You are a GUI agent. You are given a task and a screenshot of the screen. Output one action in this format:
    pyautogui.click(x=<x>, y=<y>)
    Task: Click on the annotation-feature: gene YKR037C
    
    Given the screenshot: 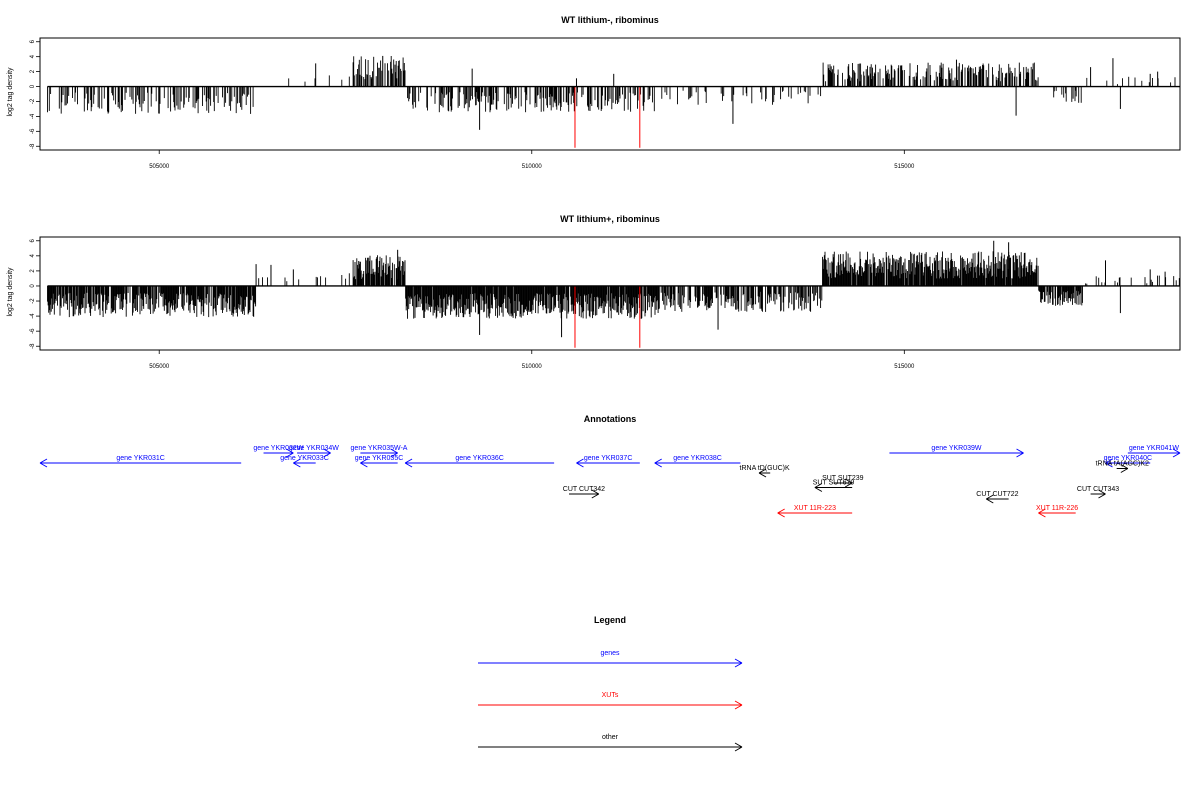 What is the action you would take?
    pyautogui.click(x=608, y=461)
    